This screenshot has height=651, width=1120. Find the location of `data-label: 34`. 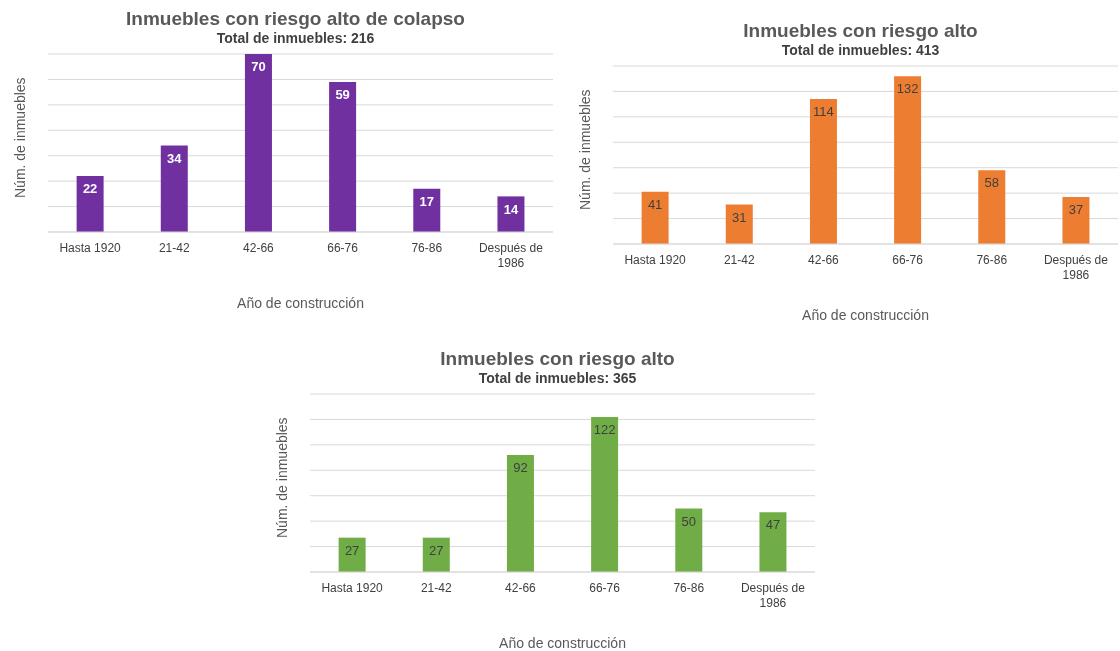

data-label: 34 is located at coordinates (175, 158).